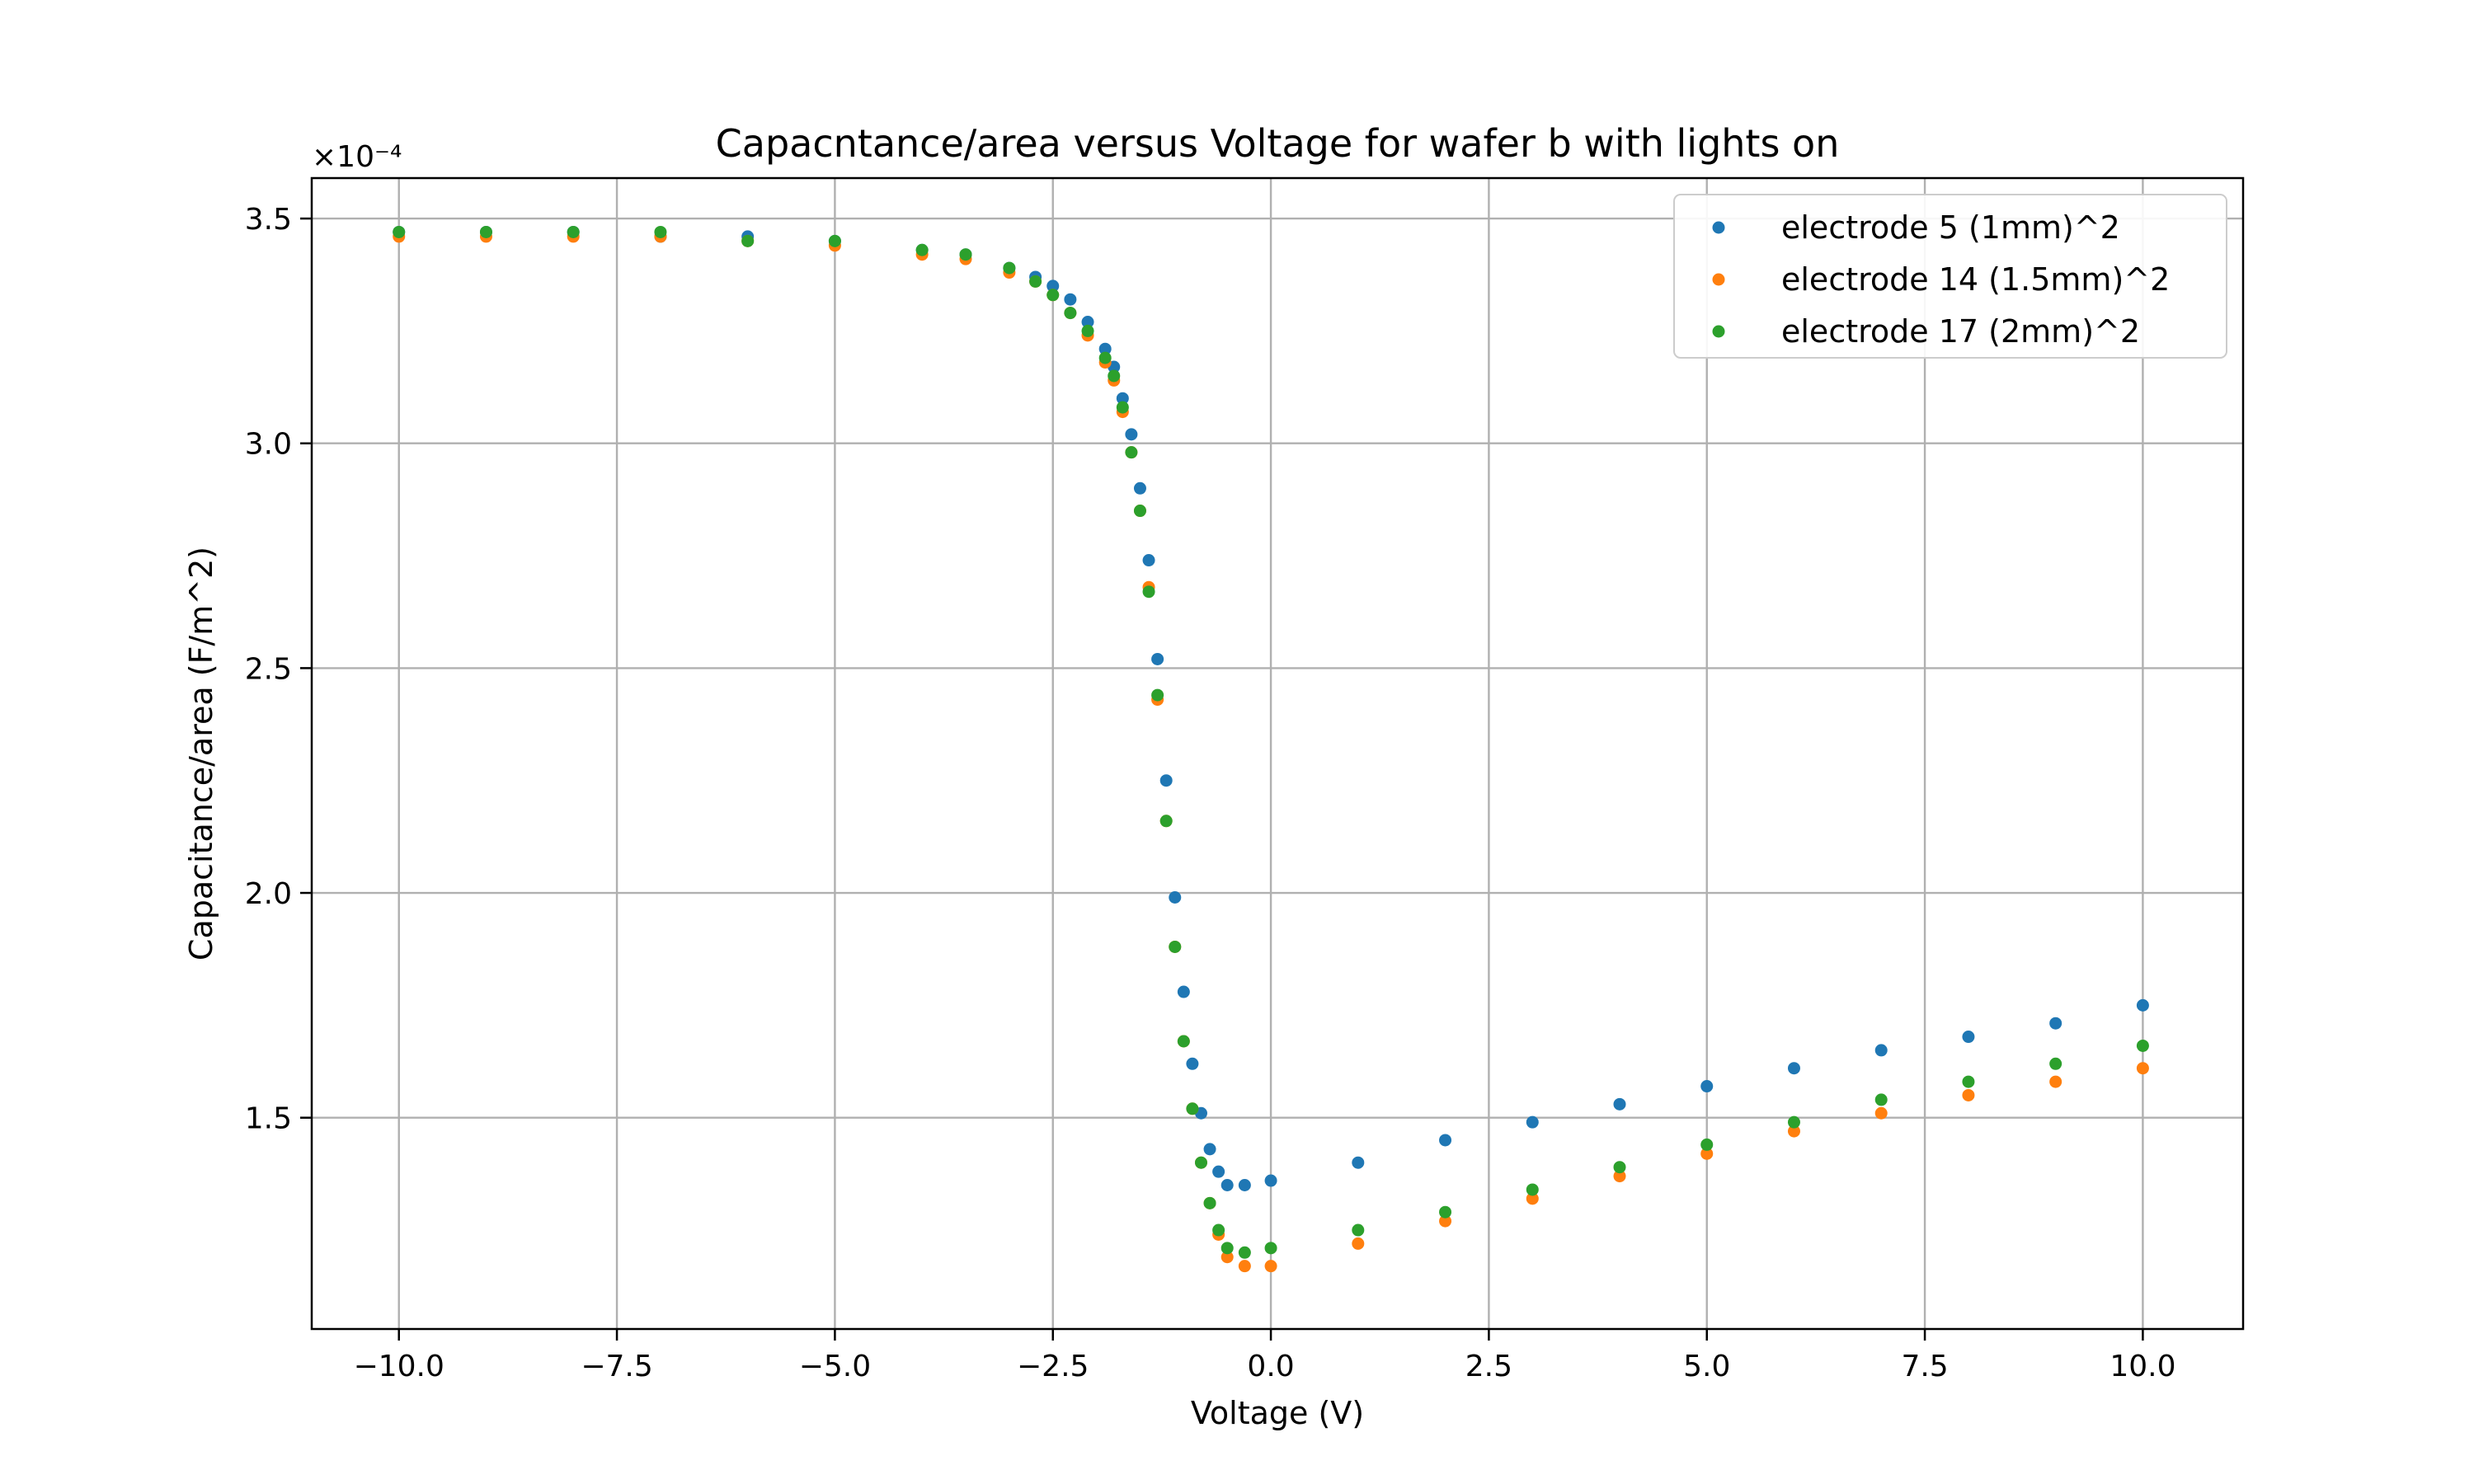 Image resolution: width=2474 pixels, height=1484 pixels. What do you see at coordinates (278, 669) in the screenshot?
I see `y-axis: 1.5 2.0 2.5 3.0 3.5` at bounding box center [278, 669].